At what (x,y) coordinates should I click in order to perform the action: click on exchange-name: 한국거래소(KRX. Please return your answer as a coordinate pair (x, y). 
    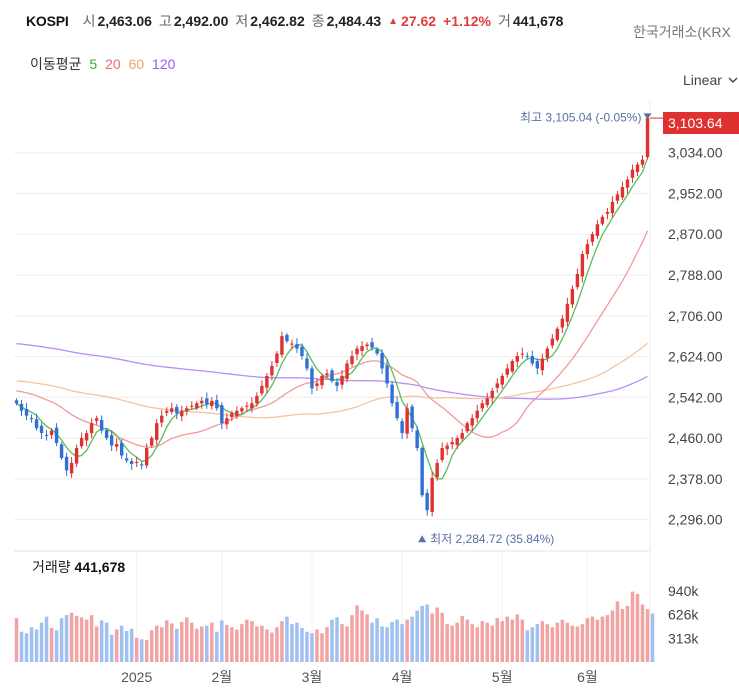
    Looking at the image, I should click on (682, 32).